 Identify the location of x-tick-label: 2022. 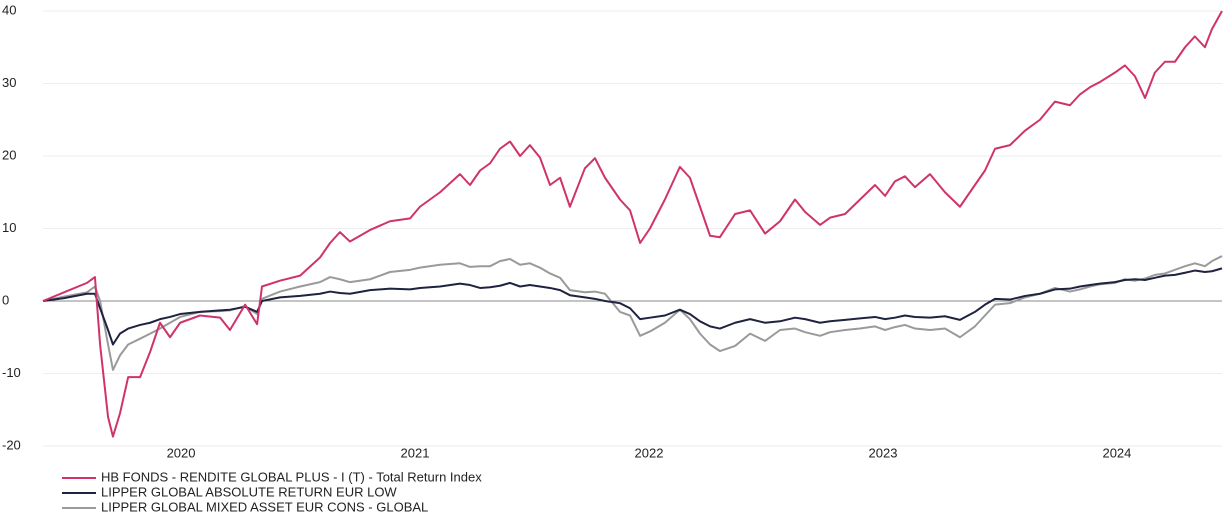
(649, 452).